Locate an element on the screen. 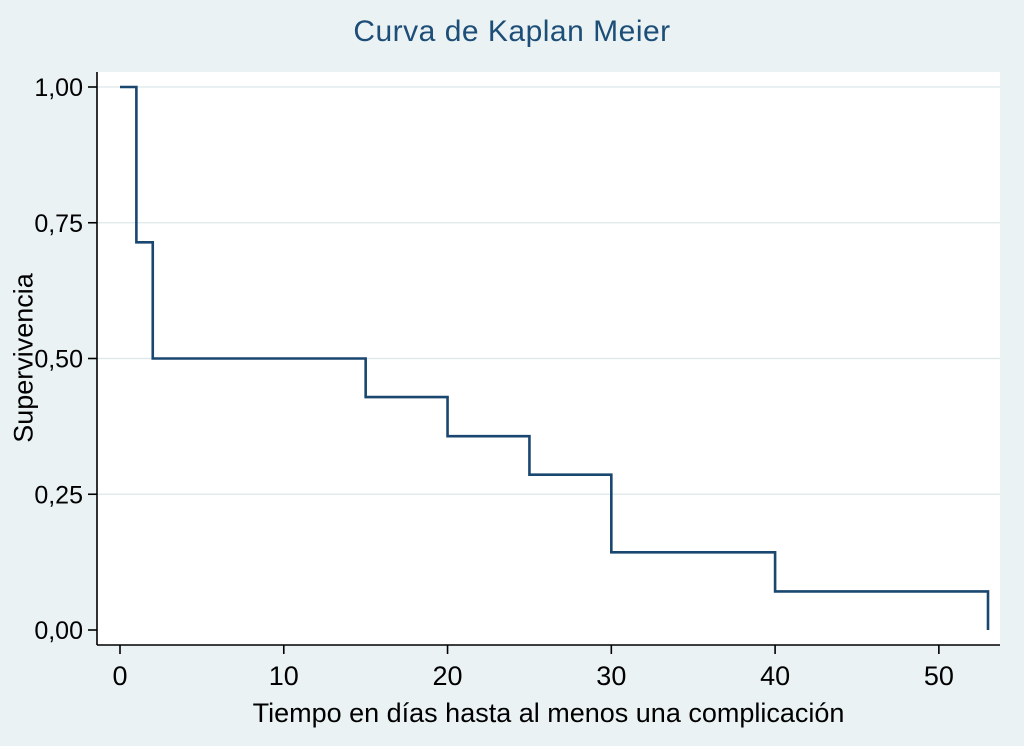 Image resolution: width=1024 pixels, height=746 pixels. y-tick-label: 1,00 is located at coordinates (58, 88).